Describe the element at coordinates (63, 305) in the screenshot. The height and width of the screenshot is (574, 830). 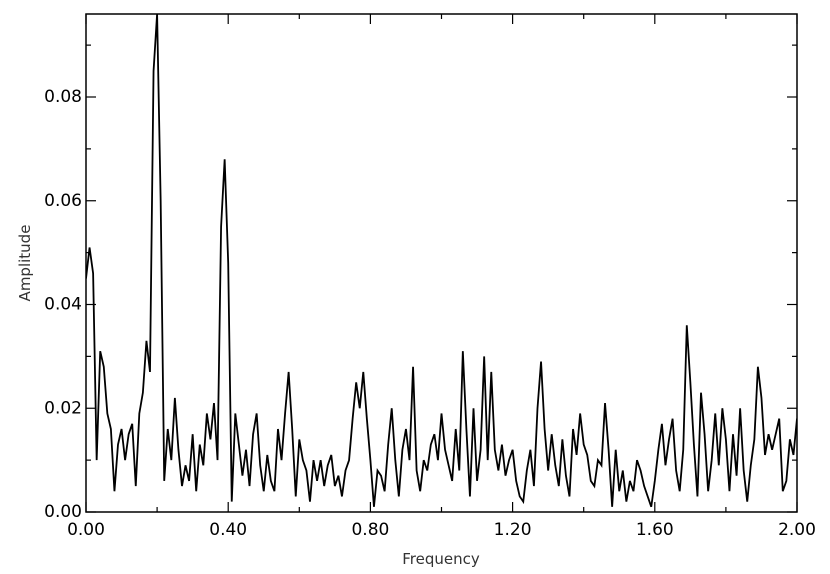
I see `y-tick-label: 0.04` at that location.